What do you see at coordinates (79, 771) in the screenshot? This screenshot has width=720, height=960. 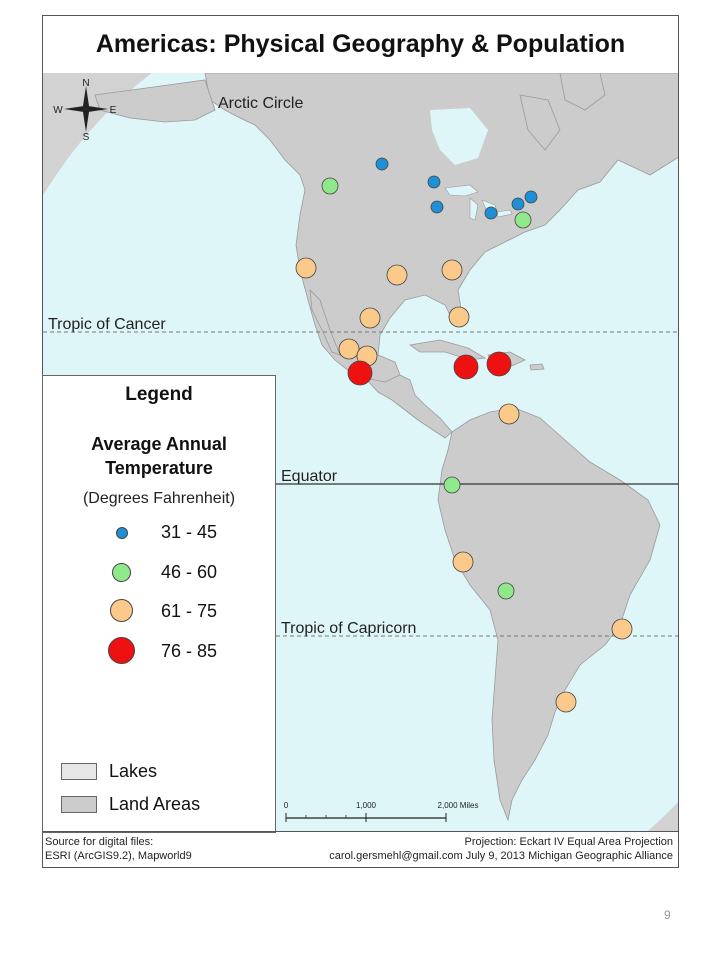 I see `legend-lakes-swatch` at bounding box center [79, 771].